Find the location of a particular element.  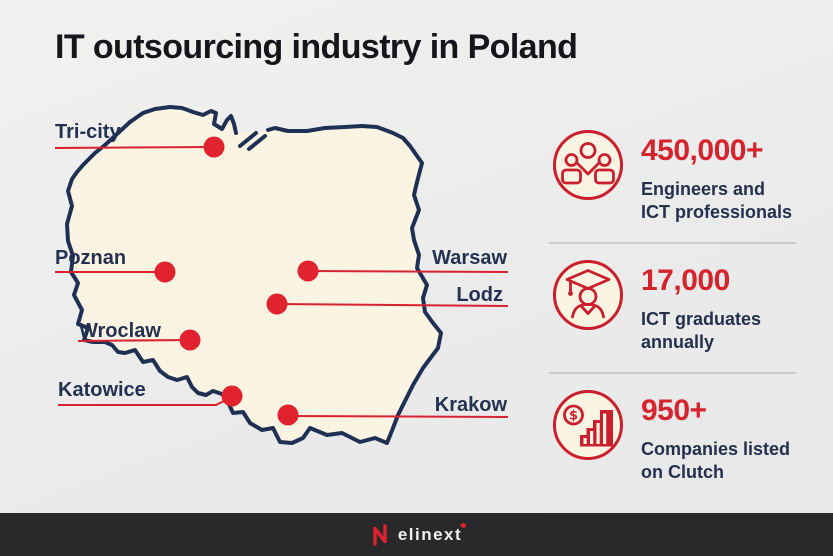

coastal-spit-mark is located at coordinates (252, 141).